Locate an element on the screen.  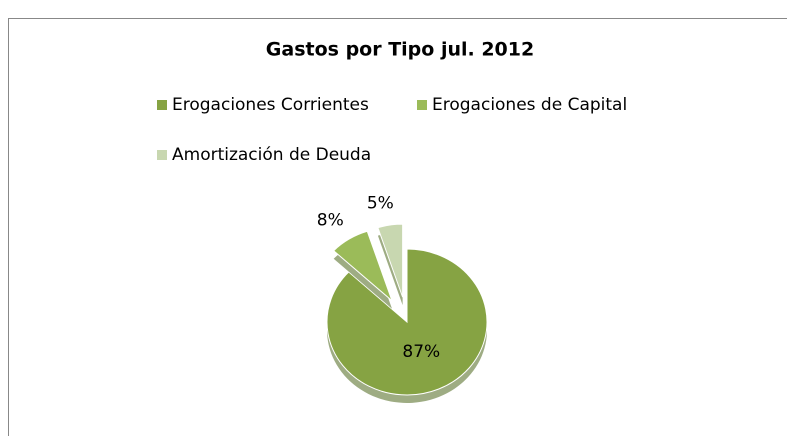
data-label: 87% is located at coordinates (421, 352).